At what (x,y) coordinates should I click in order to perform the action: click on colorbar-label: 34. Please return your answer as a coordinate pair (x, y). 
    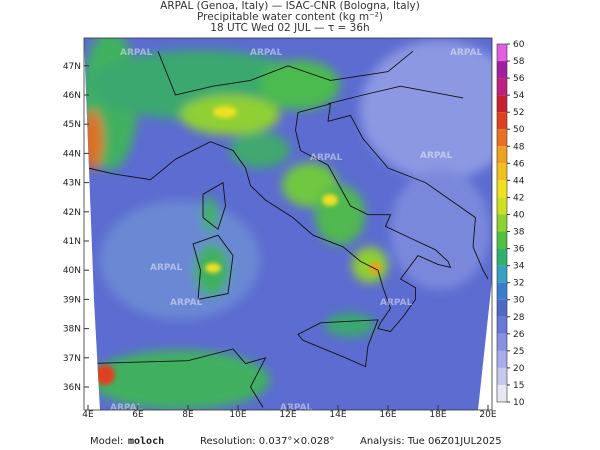
    Looking at the image, I should click on (519, 267).